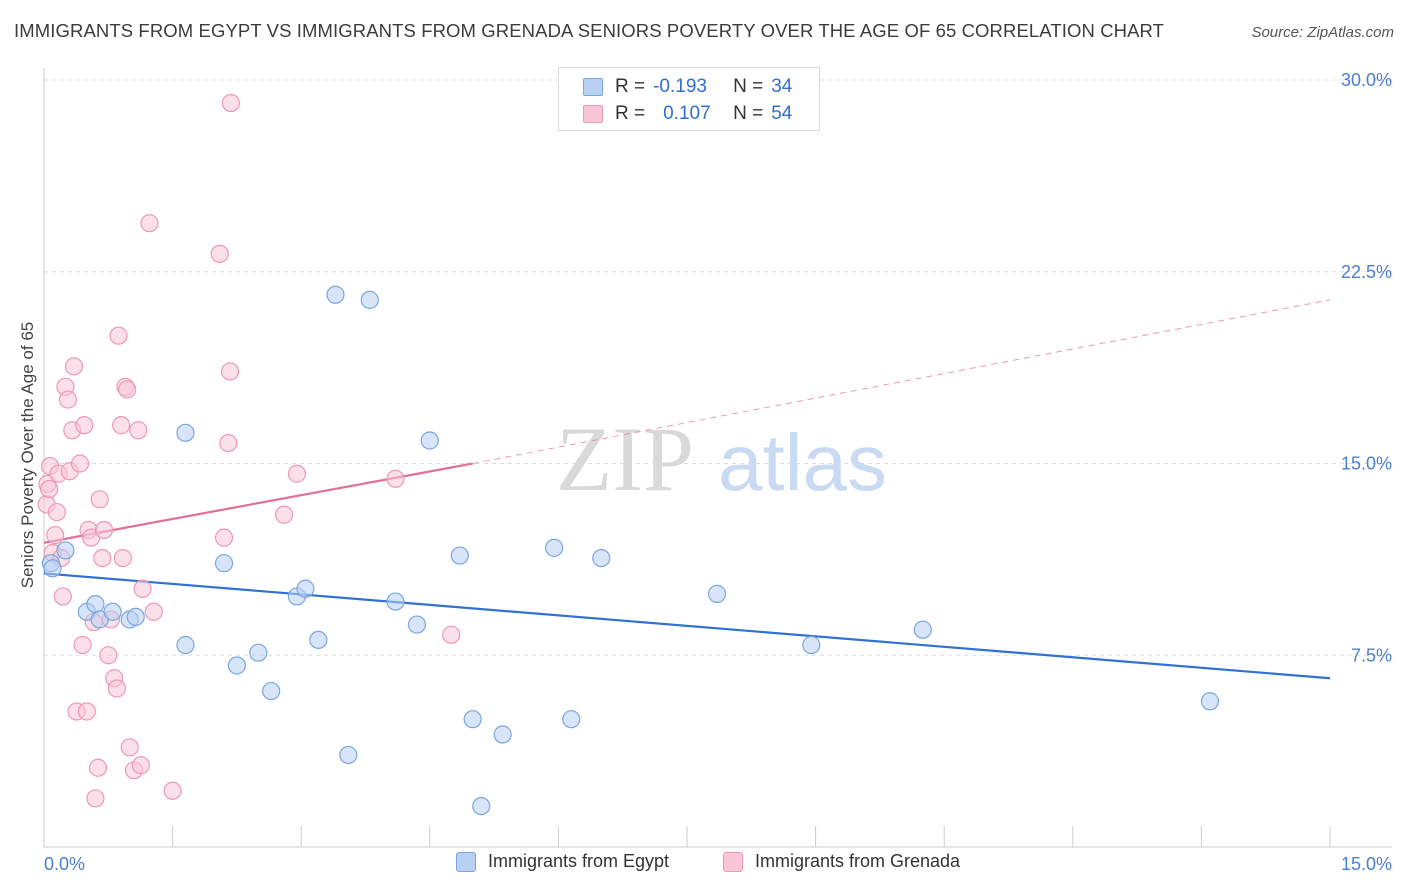 The height and width of the screenshot is (892, 1406). What do you see at coordinates (1366, 367) in the screenshot?
I see `y-tick-labels: 7.5% 15.0% 22.5% 30.0%` at bounding box center [1366, 367].